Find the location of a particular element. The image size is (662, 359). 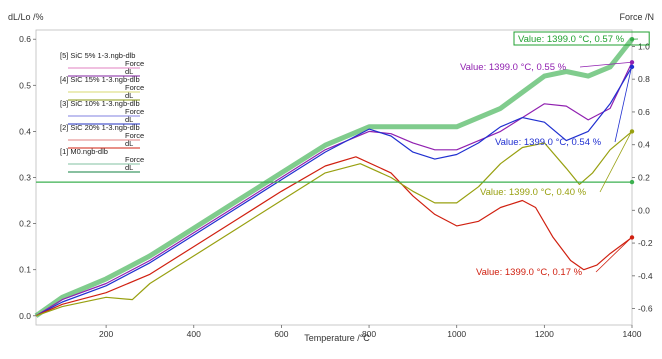

y2-tick-label: -0.4 is located at coordinates (645, 276).